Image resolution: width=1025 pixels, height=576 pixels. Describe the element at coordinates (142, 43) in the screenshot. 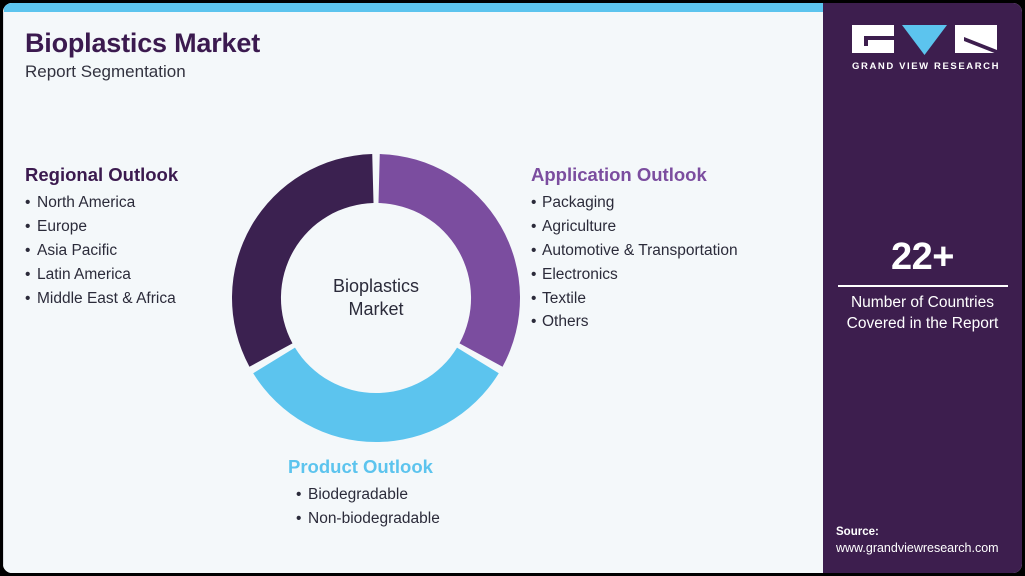

I see `page-title: Bioplastics Market` at that location.